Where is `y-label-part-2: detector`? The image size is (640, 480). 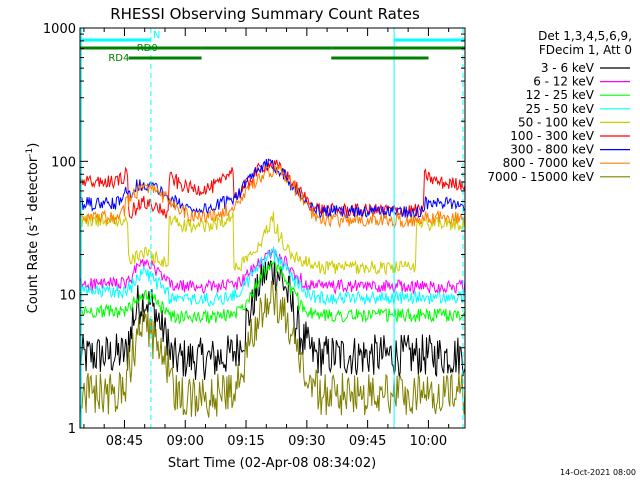 y-label-part-2: detector is located at coordinates (33, 186).